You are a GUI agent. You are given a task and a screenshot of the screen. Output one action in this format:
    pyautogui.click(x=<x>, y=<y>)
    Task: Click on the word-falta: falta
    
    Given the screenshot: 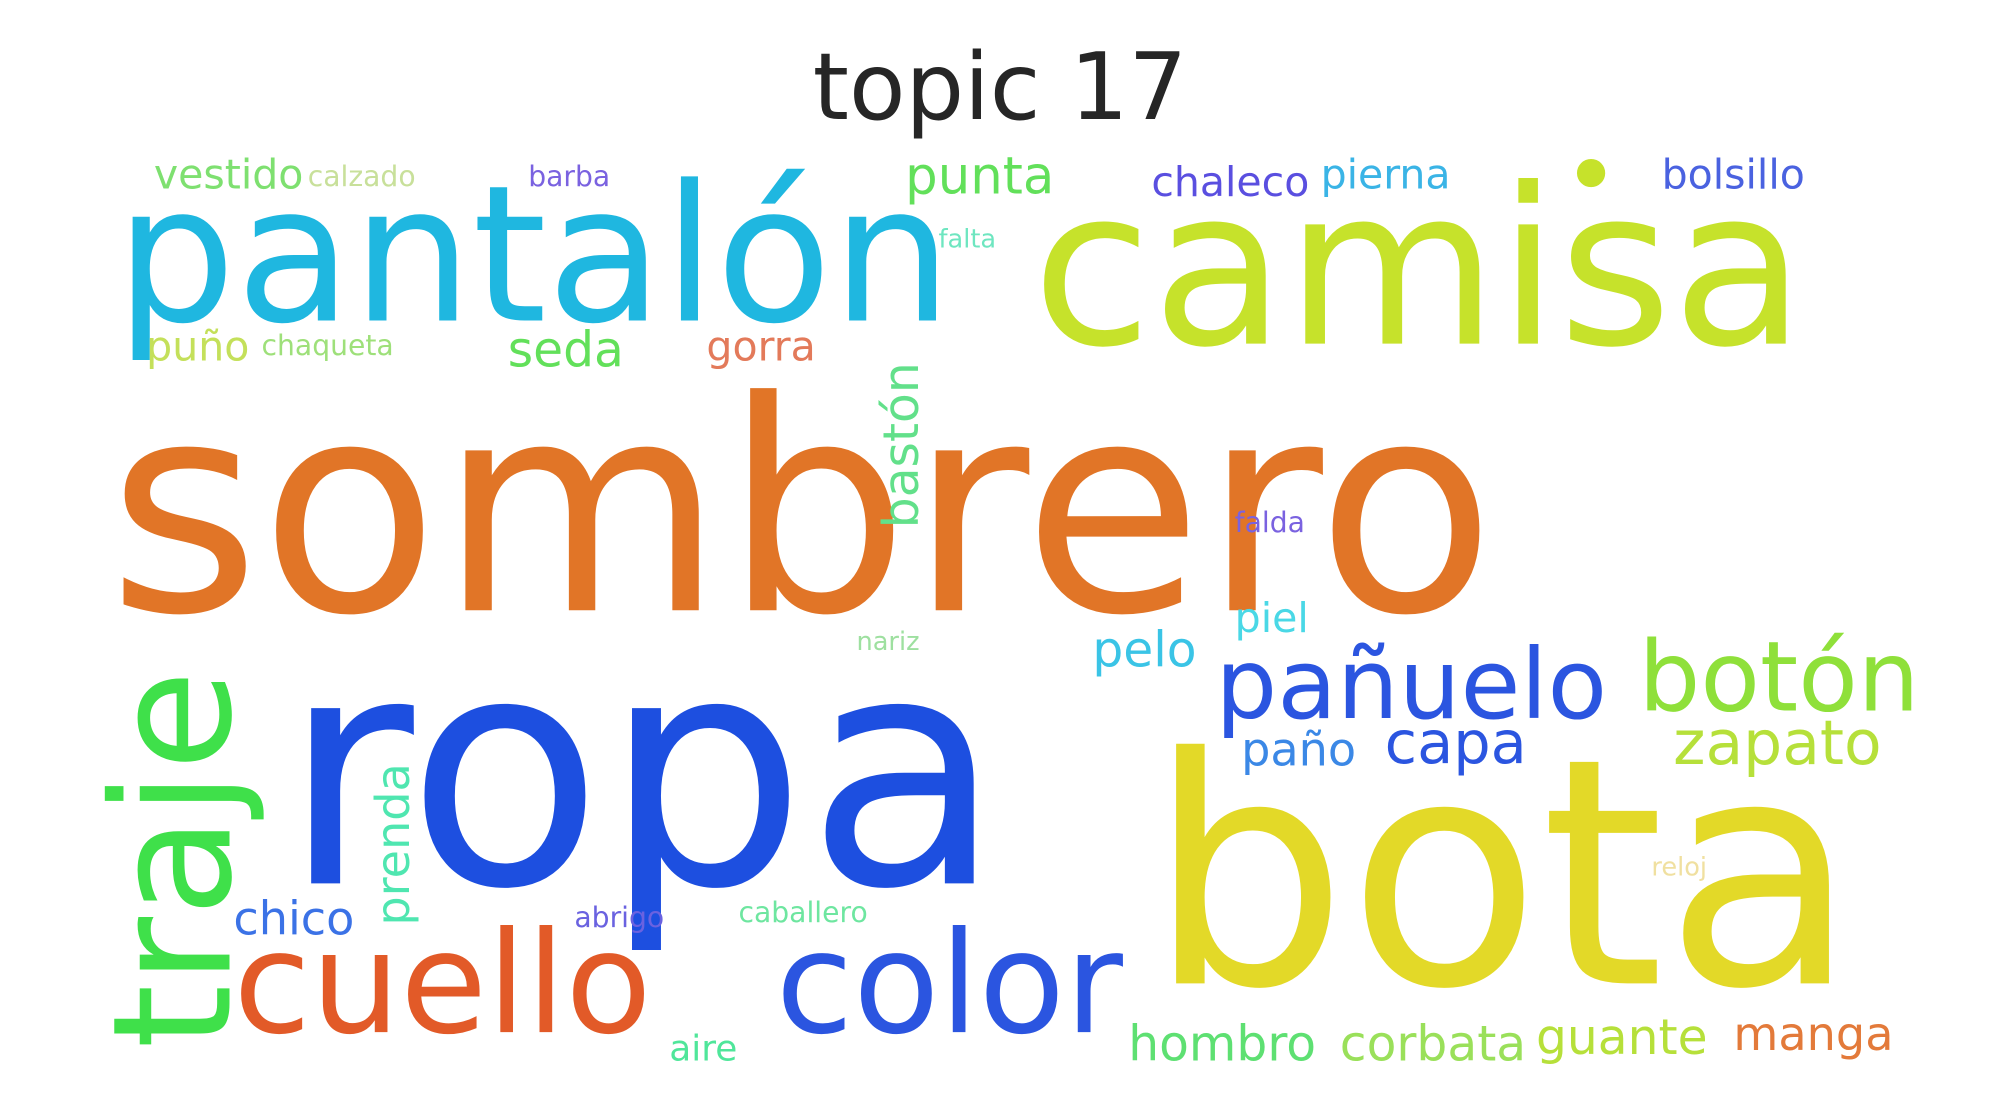 What is the action you would take?
    pyautogui.click(x=967, y=238)
    